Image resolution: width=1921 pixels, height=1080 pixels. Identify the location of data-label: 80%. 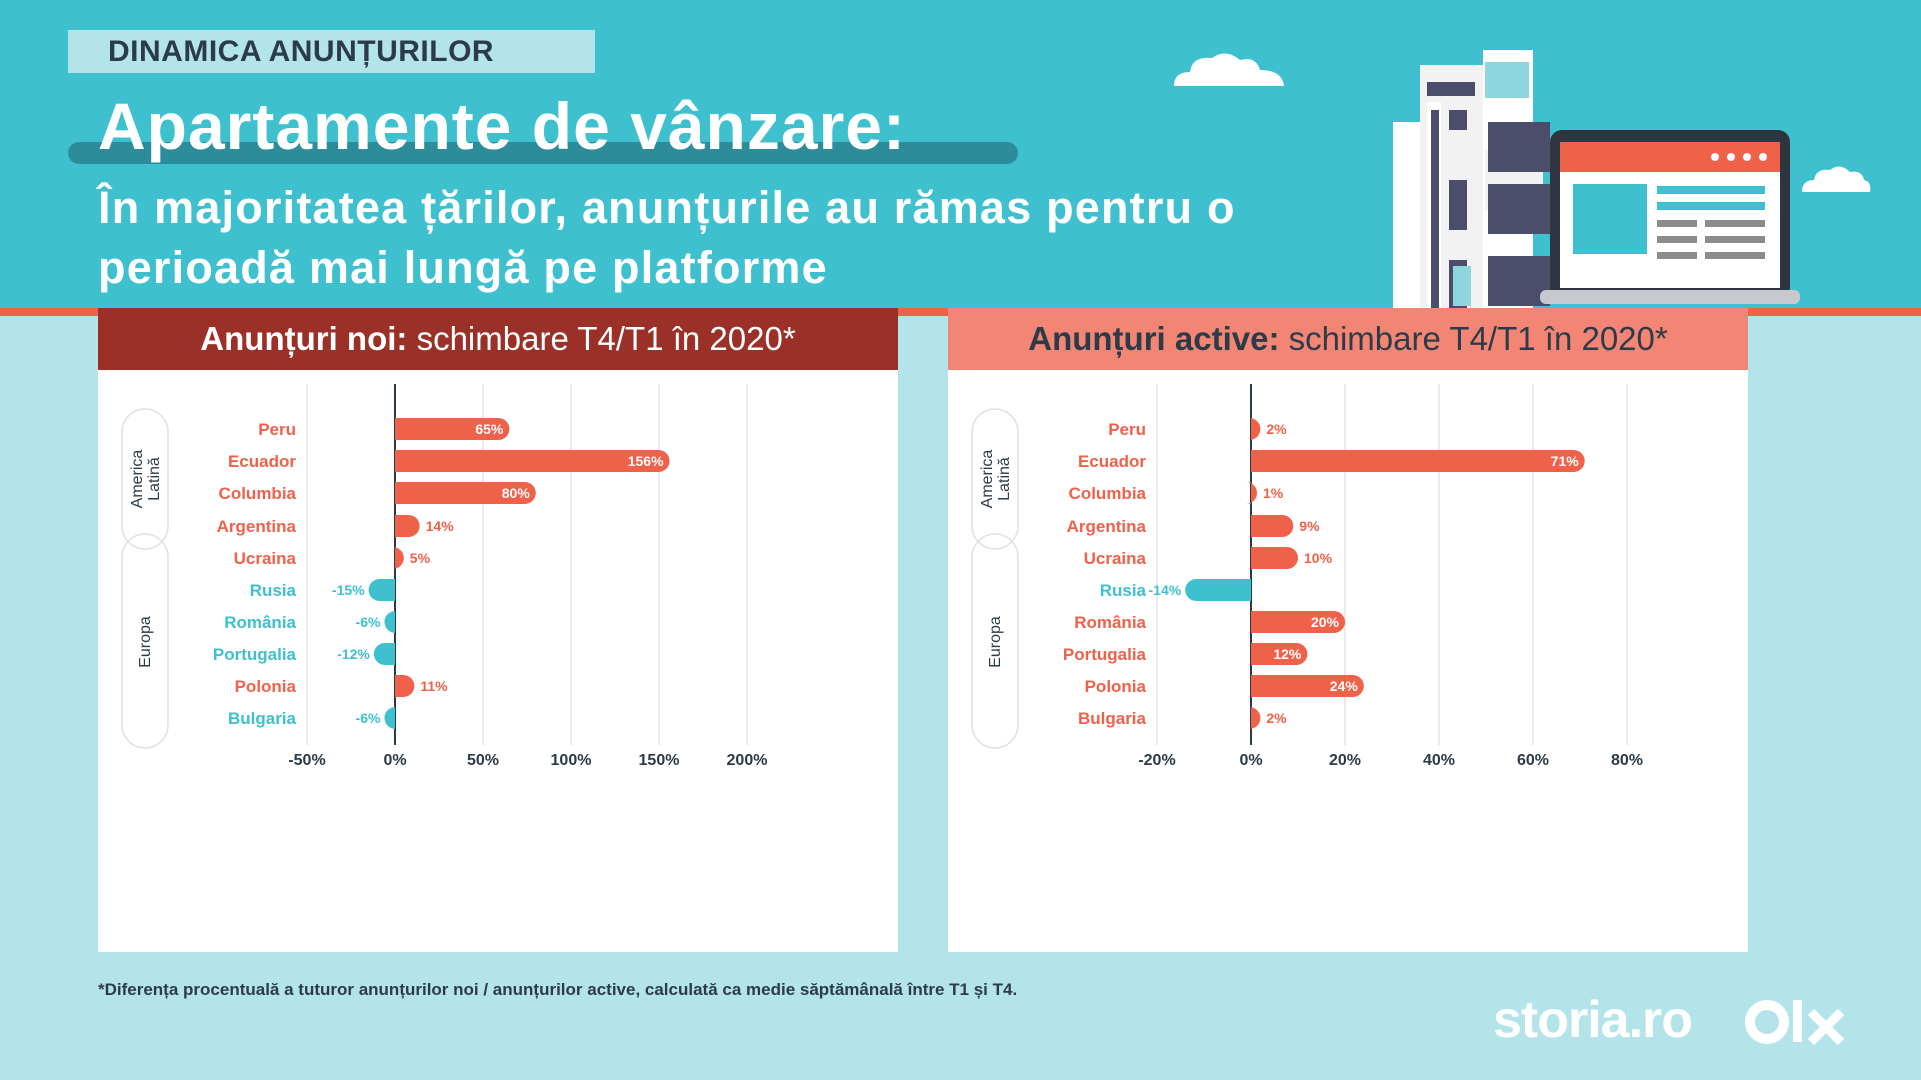
(516, 493).